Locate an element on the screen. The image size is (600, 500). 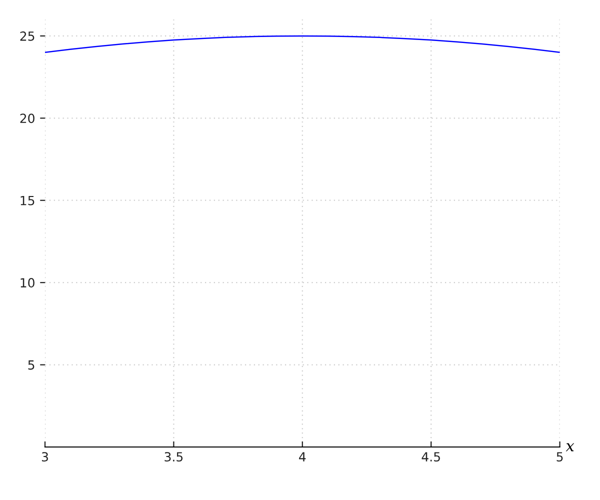
x-tick-label: 3 is located at coordinates (45, 457).